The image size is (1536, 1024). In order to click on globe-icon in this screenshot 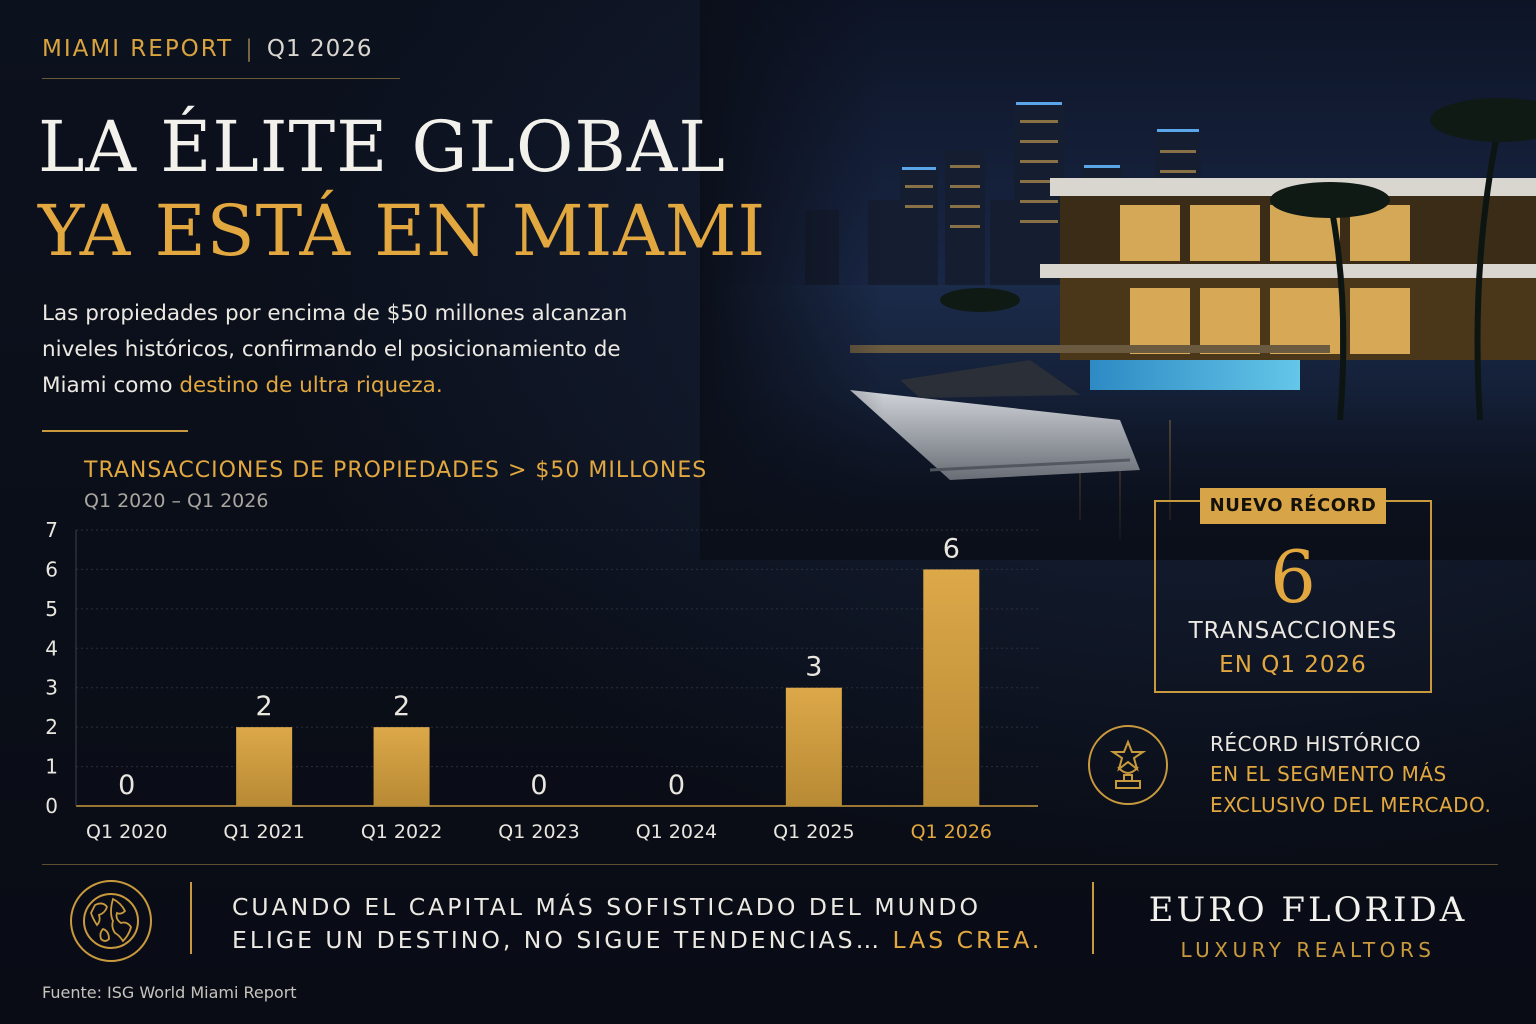, I will do `click(111, 921)`.